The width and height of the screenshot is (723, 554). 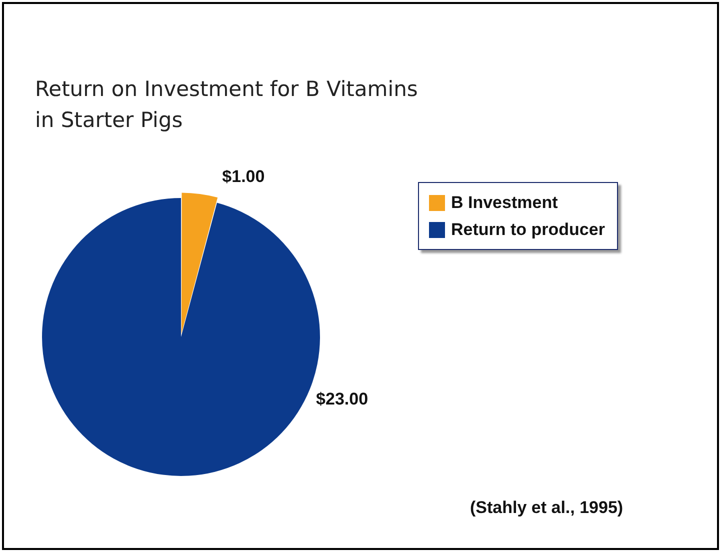 What do you see at coordinates (342, 399) in the screenshot?
I see `data-label: $23.00` at bounding box center [342, 399].